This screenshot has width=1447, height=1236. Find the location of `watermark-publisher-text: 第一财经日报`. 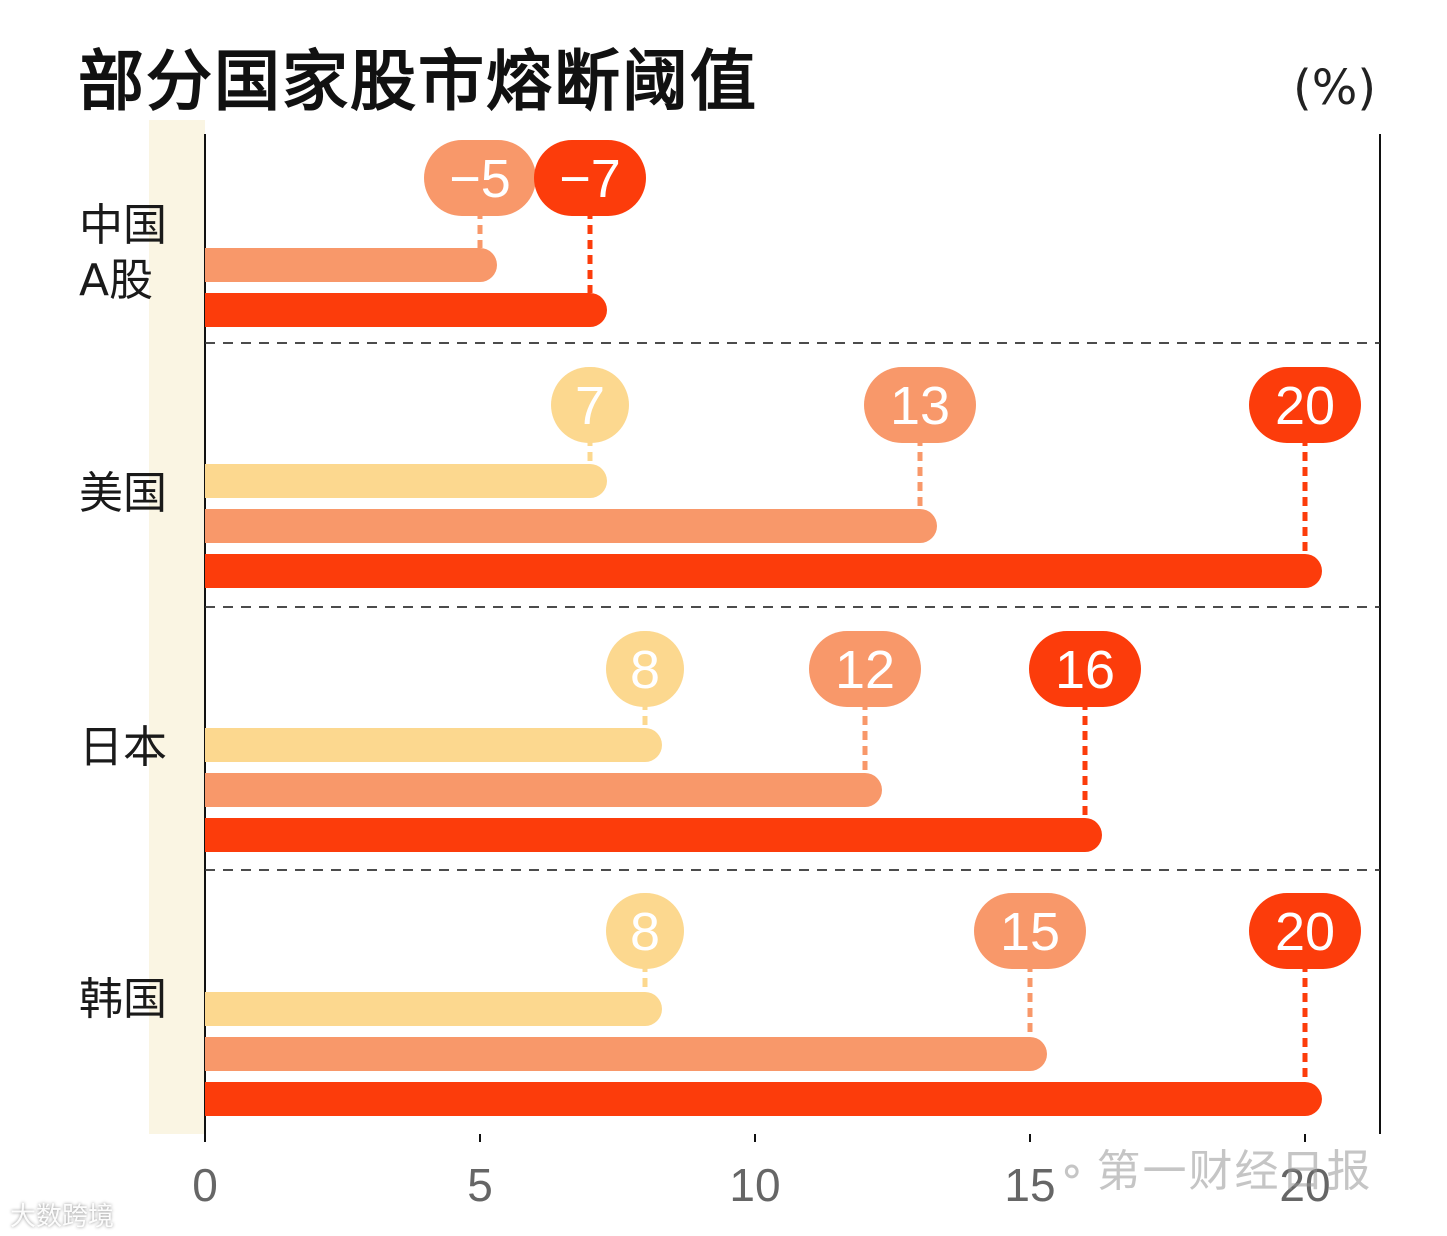

watermark-publisher-text: 第一财经日报 is located at coordinates (1234, 1171).